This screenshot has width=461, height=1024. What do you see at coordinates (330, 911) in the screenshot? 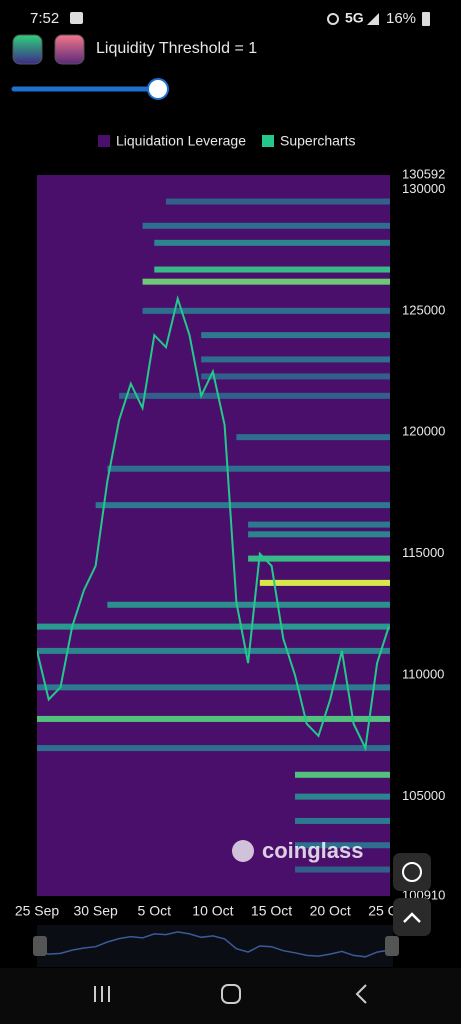
I see `x-tick-label: 20 Oct` at bounding box center [330, 911].